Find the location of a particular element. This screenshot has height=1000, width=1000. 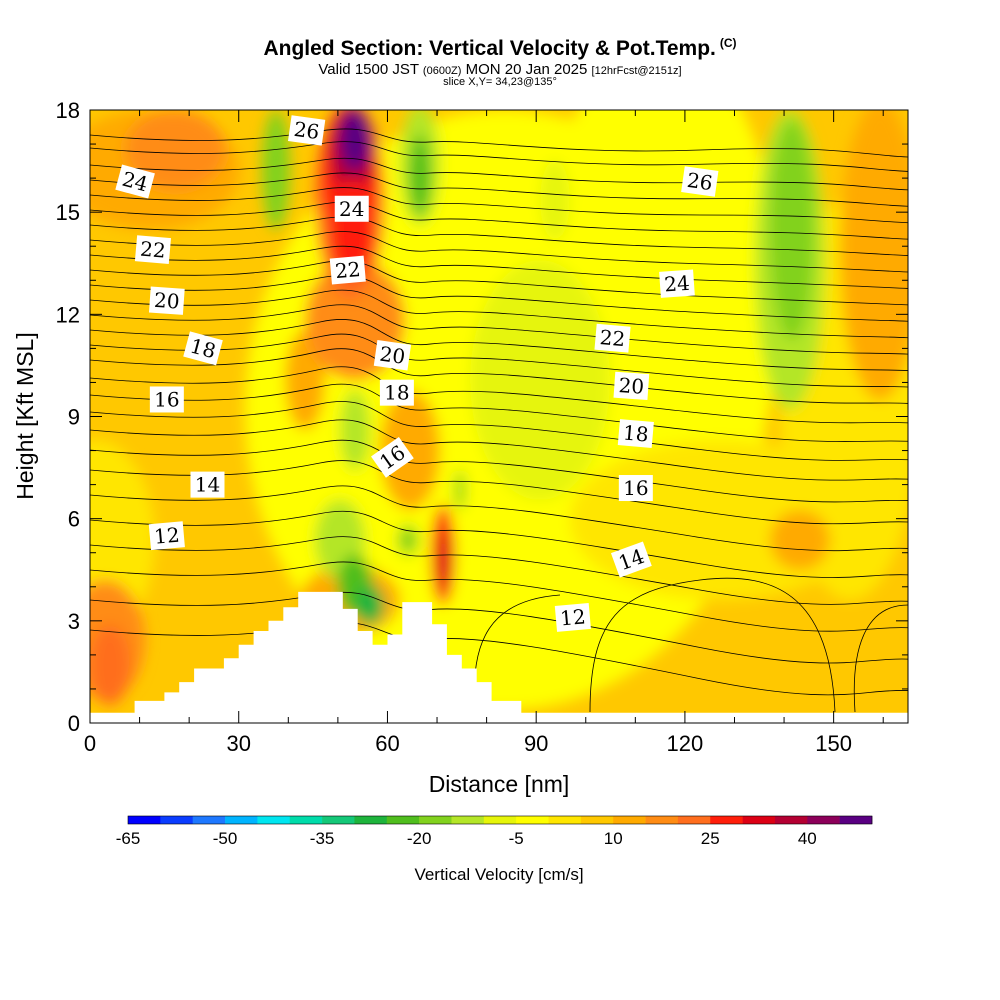

colorbar-tick-label: 40 is located at coordinates (807, 838).